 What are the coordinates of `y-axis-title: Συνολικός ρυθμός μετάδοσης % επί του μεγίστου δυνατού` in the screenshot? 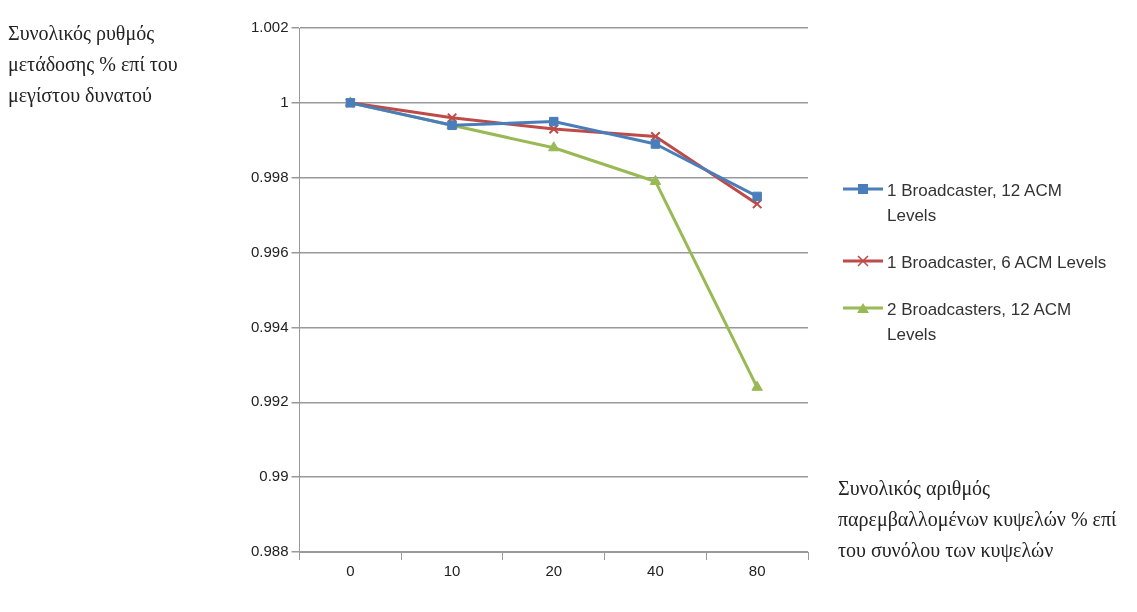 It's located at (93, 65).